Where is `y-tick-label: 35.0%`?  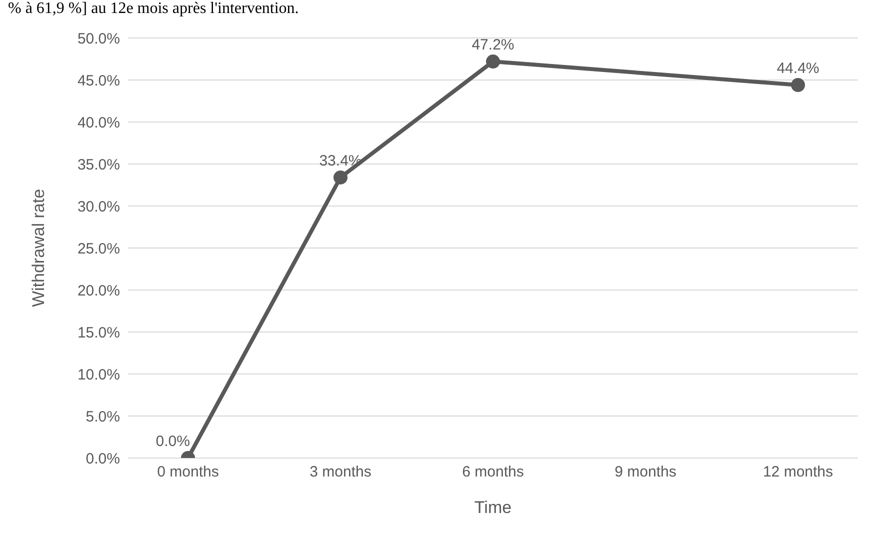
y-tick-label: 35.0% is located at coordinates (98, 165).